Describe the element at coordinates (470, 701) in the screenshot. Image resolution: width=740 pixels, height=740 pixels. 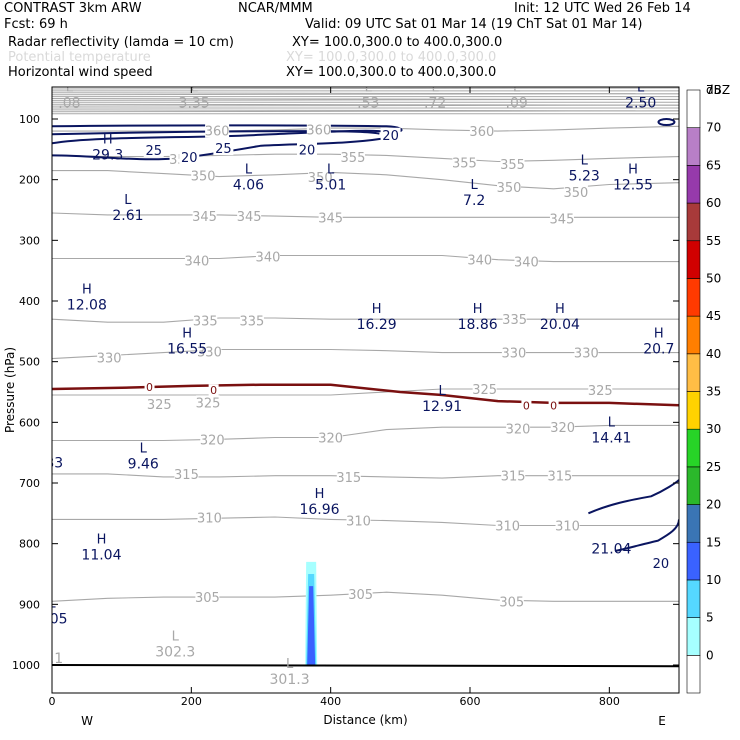
I see `x-tick-label: 600` at that location.